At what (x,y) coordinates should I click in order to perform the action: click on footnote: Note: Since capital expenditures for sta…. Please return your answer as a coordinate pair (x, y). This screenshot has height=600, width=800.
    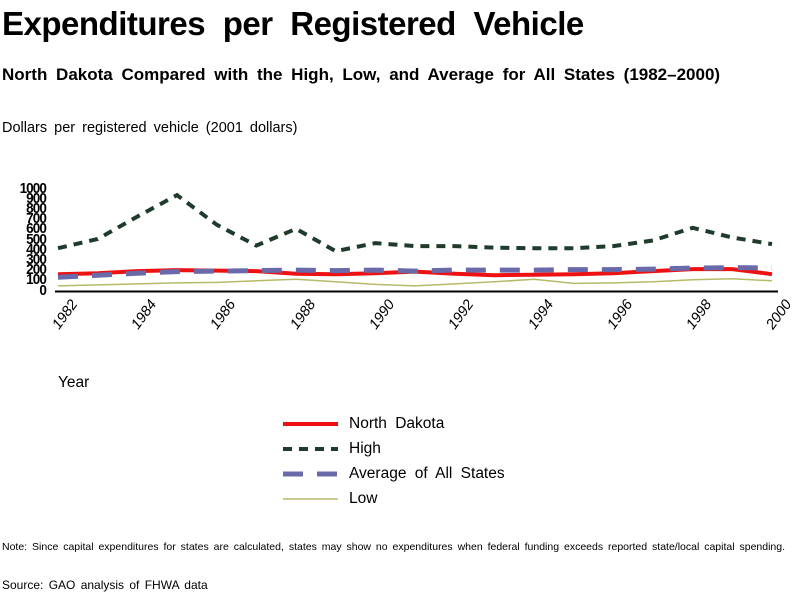
    Looking at the image, I should click on (394, 547).